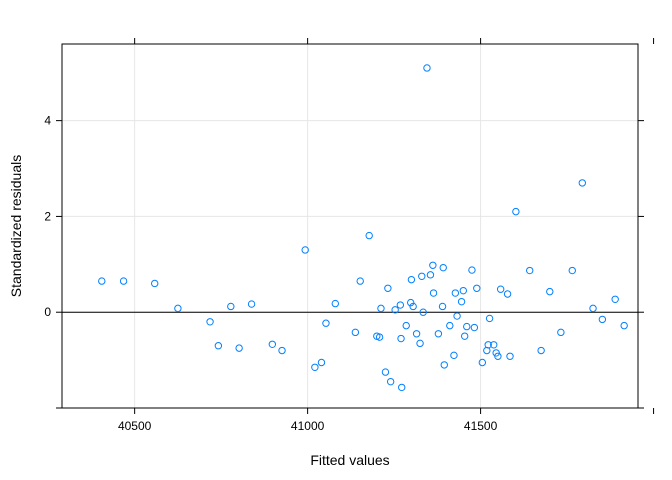  What do you see at coordinates (349, 460) in the screenshot?
I see `x-axis-title: Fitted values` at bounding box center [349, 460].